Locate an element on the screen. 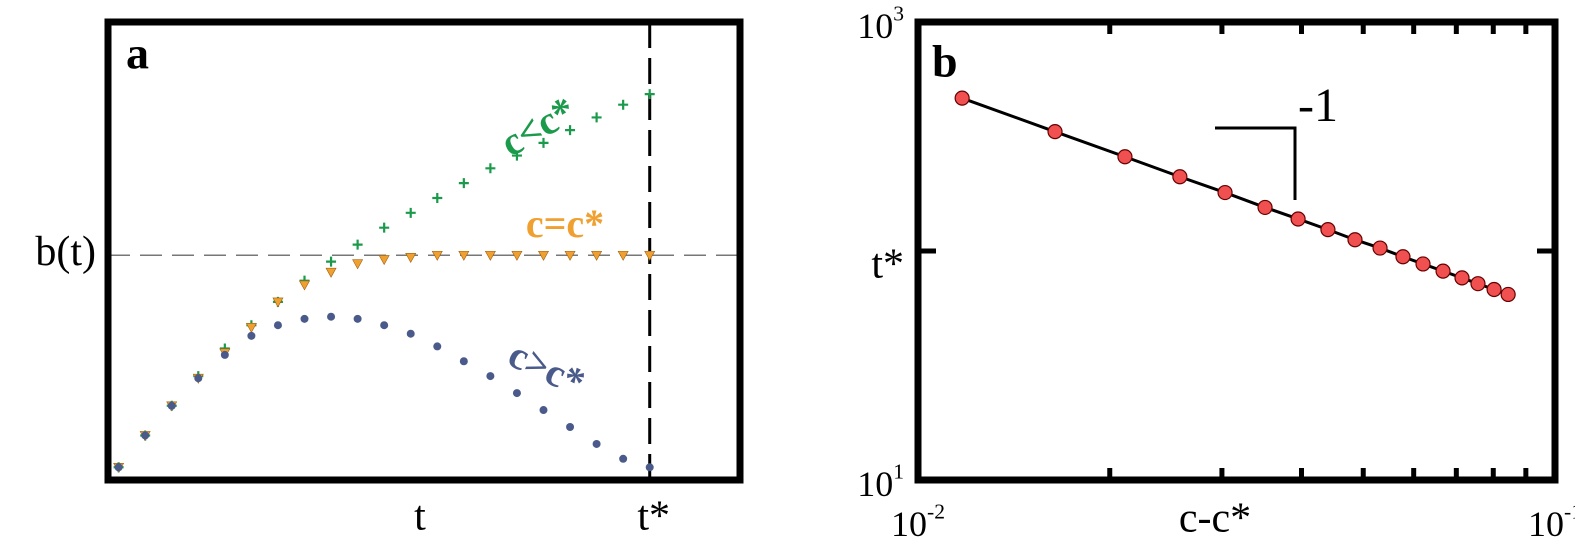 This screenshot has height=548, width=1575. slope-label: -1 is located at coordinates (1318, 105).